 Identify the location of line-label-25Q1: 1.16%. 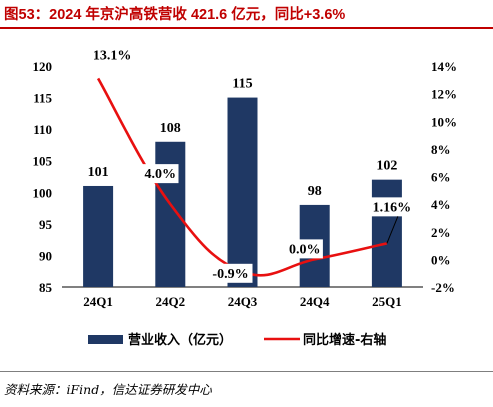
(392, 207).